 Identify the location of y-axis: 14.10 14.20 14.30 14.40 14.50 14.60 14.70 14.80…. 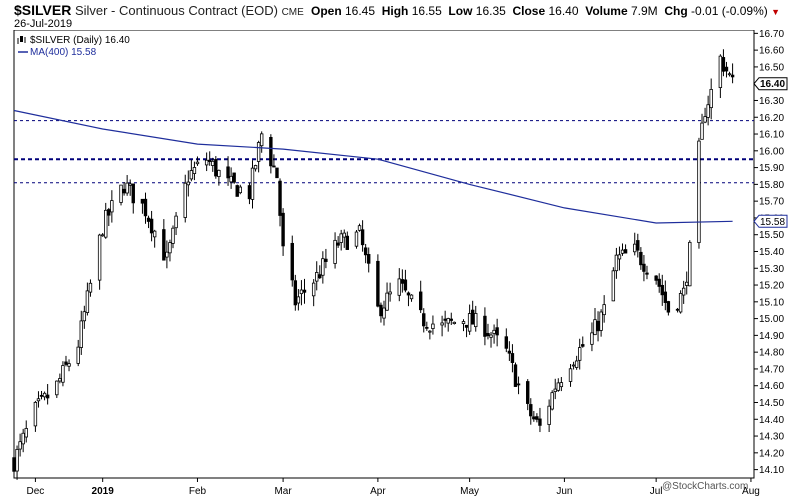
(769, 253).